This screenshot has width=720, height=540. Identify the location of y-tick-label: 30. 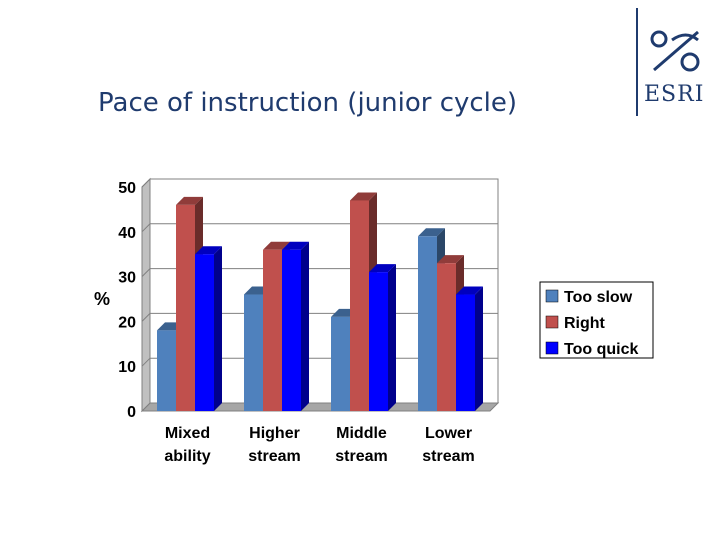
(127, 278).